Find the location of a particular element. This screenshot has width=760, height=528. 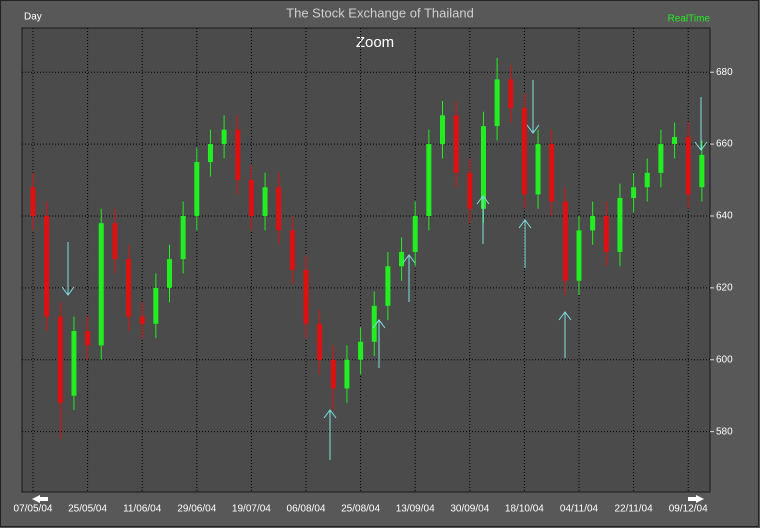

x-tick-label: 19/07/04 is located at coordinates (251, 509).